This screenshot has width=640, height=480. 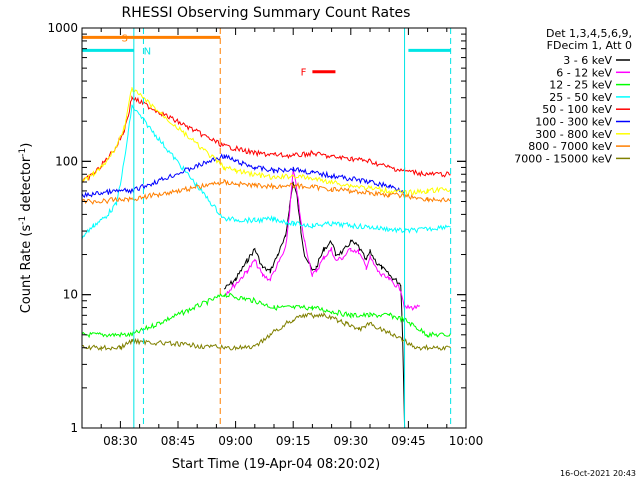 What do you see at coordinates (570, 146) in the screenshot?
I see `legend-label: 800 - 7000 keV` at bounding box center [570, 146].